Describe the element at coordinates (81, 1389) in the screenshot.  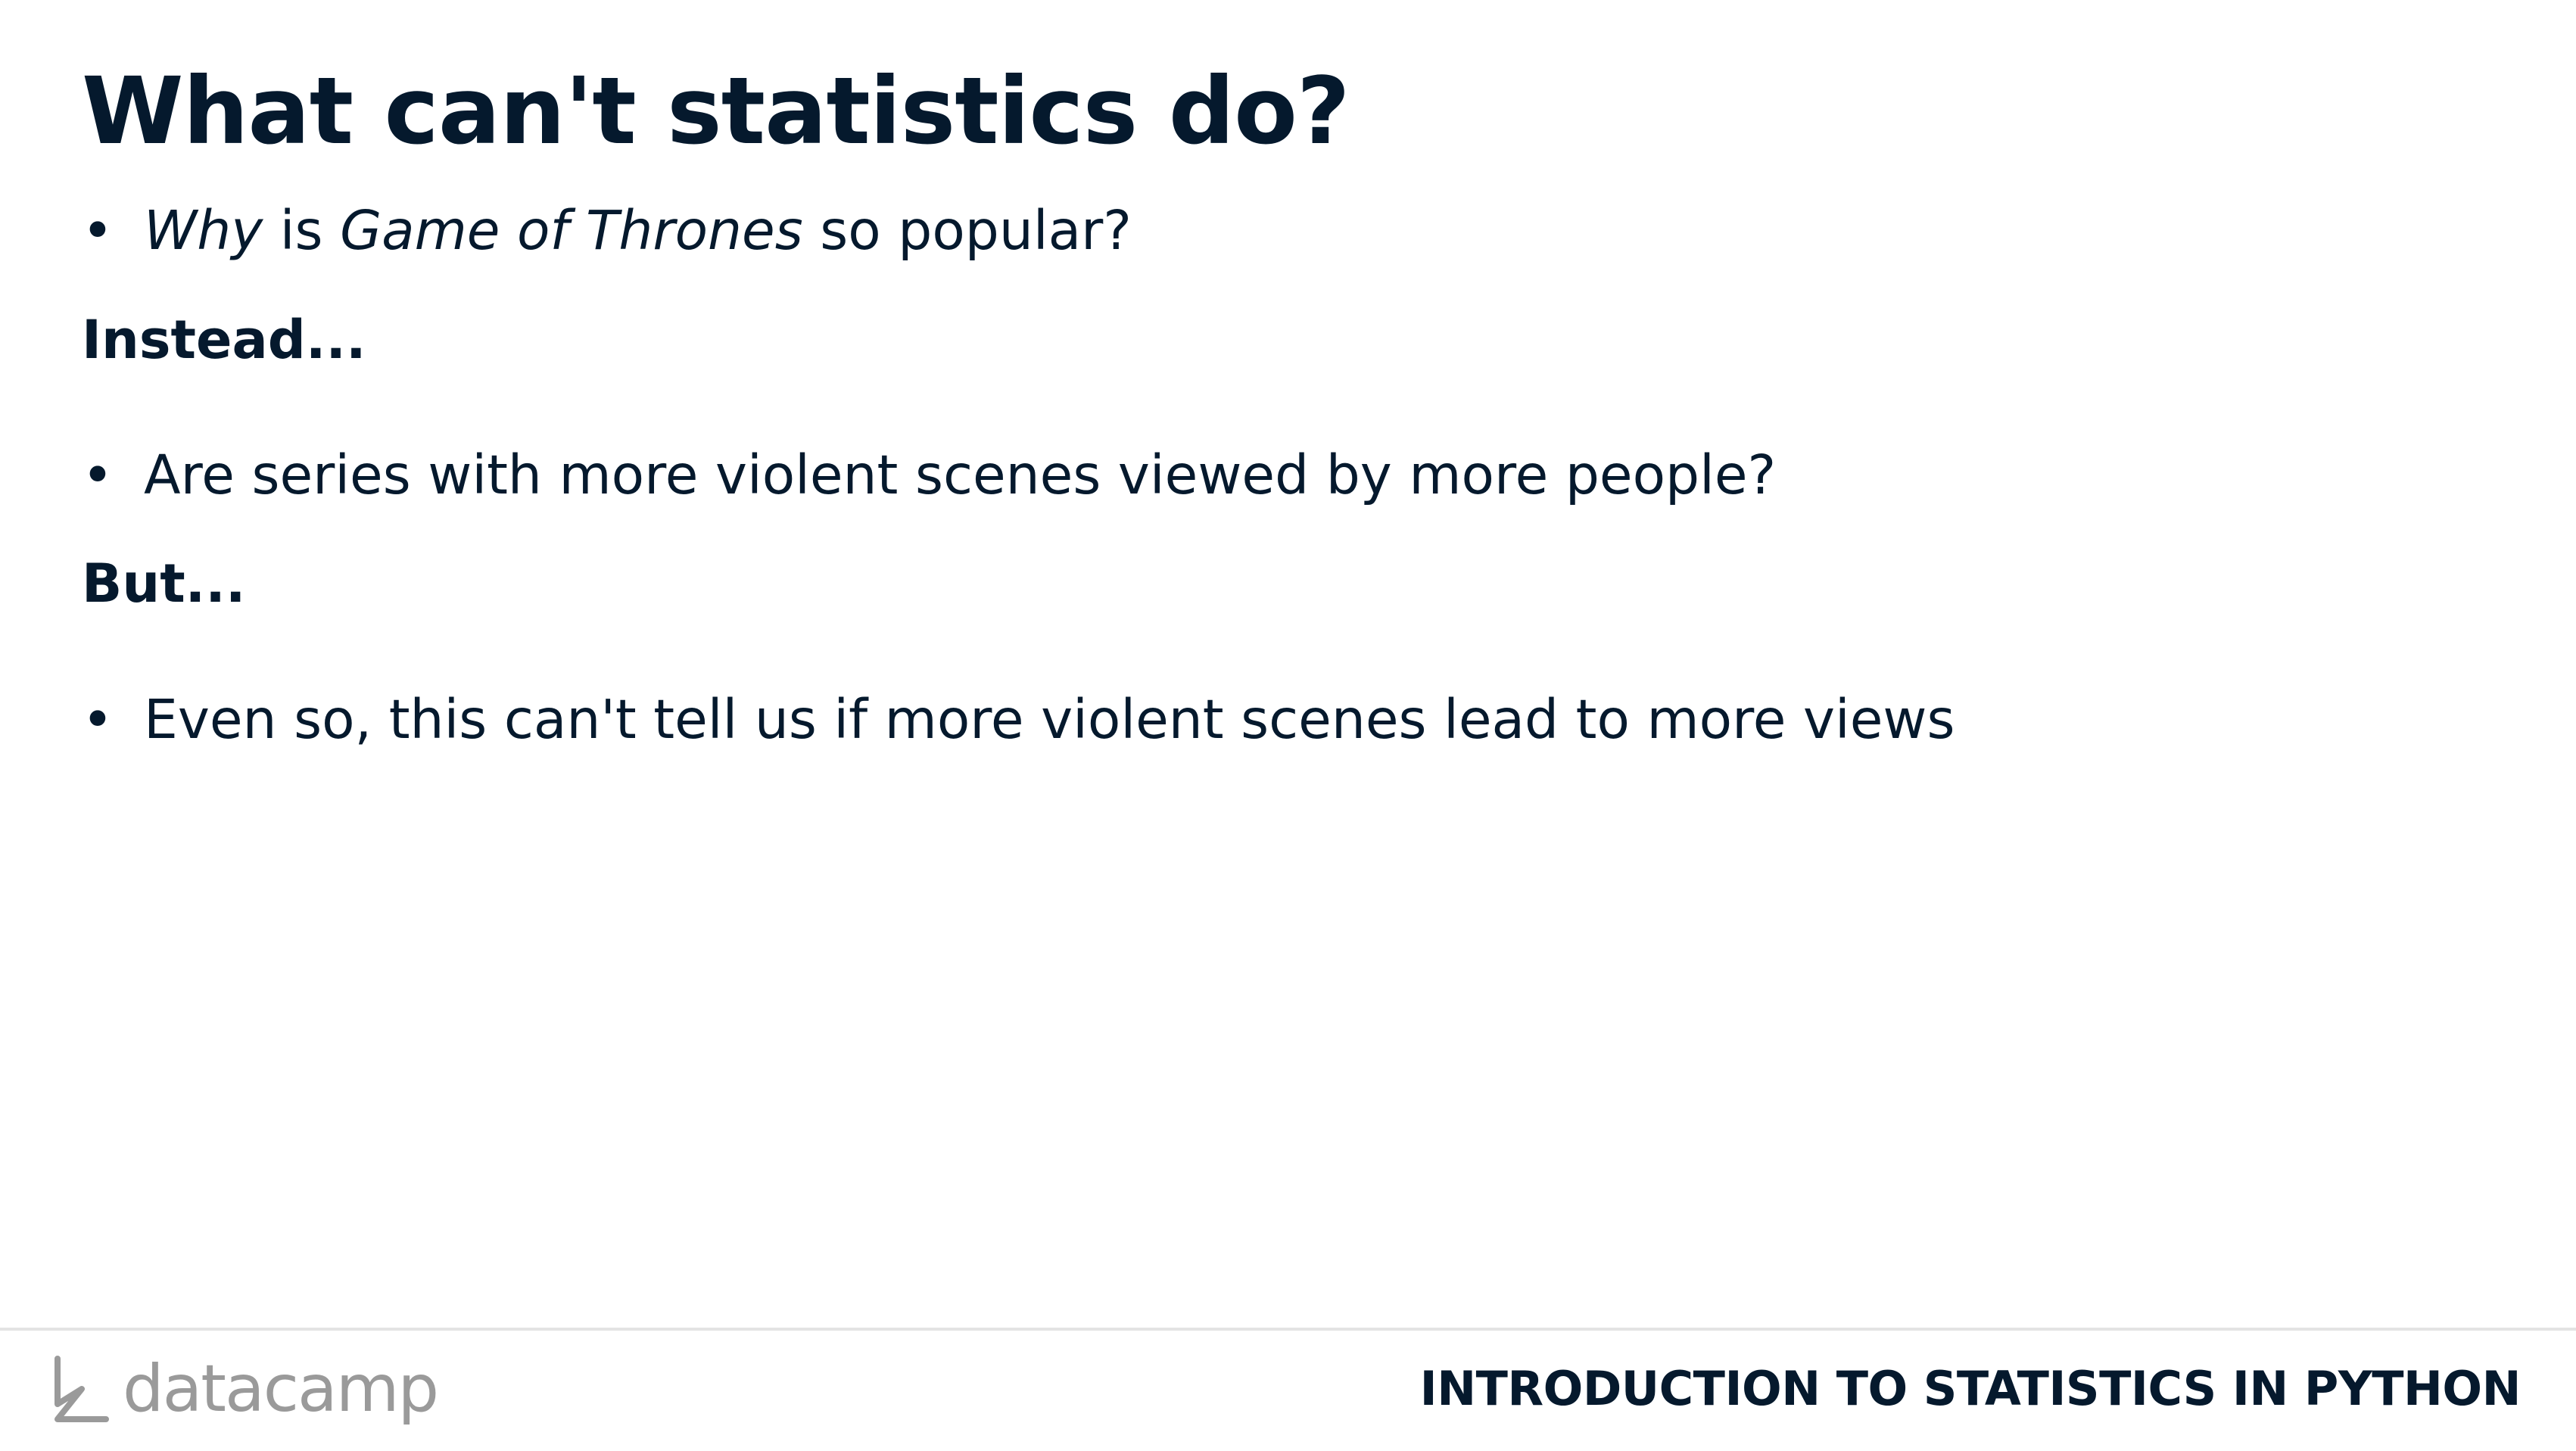
I see `datacamp-logo-icon` at that location.